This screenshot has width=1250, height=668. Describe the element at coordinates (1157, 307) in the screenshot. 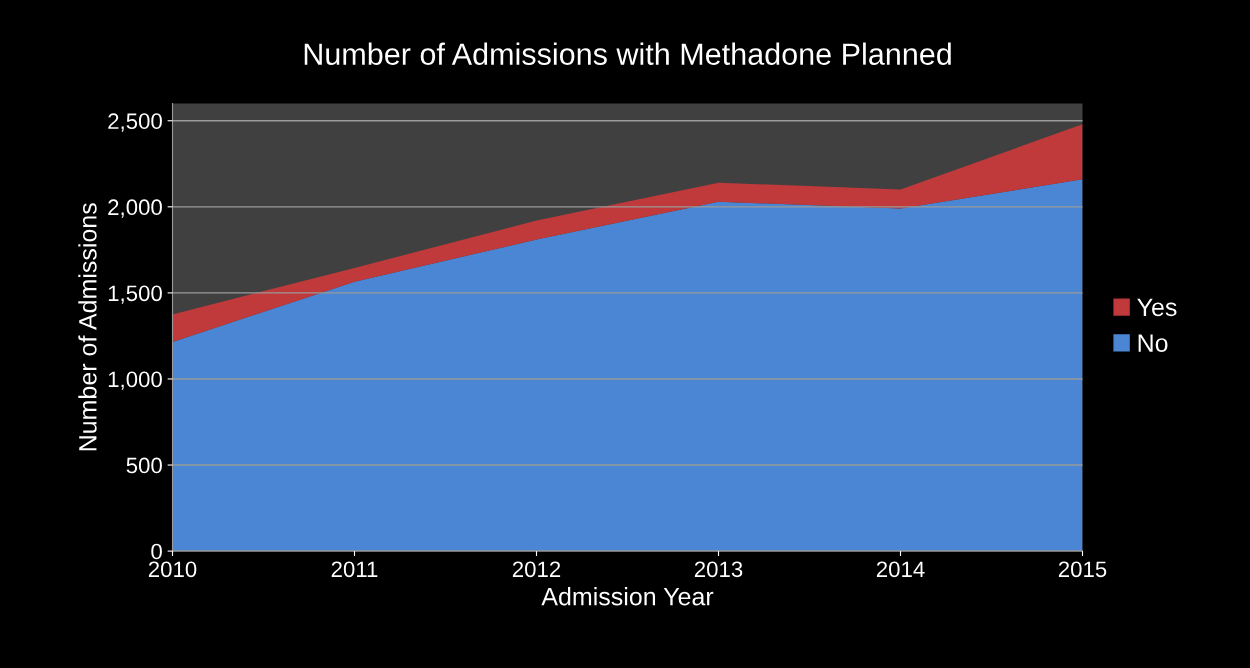

I see `legend-label: Yes` at that location.